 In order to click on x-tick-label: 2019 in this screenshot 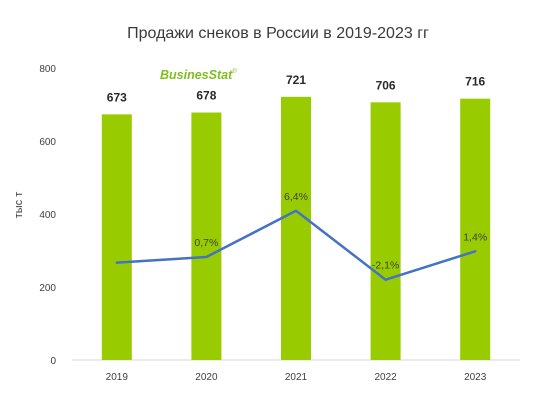, I will do `click(117, 377)`.